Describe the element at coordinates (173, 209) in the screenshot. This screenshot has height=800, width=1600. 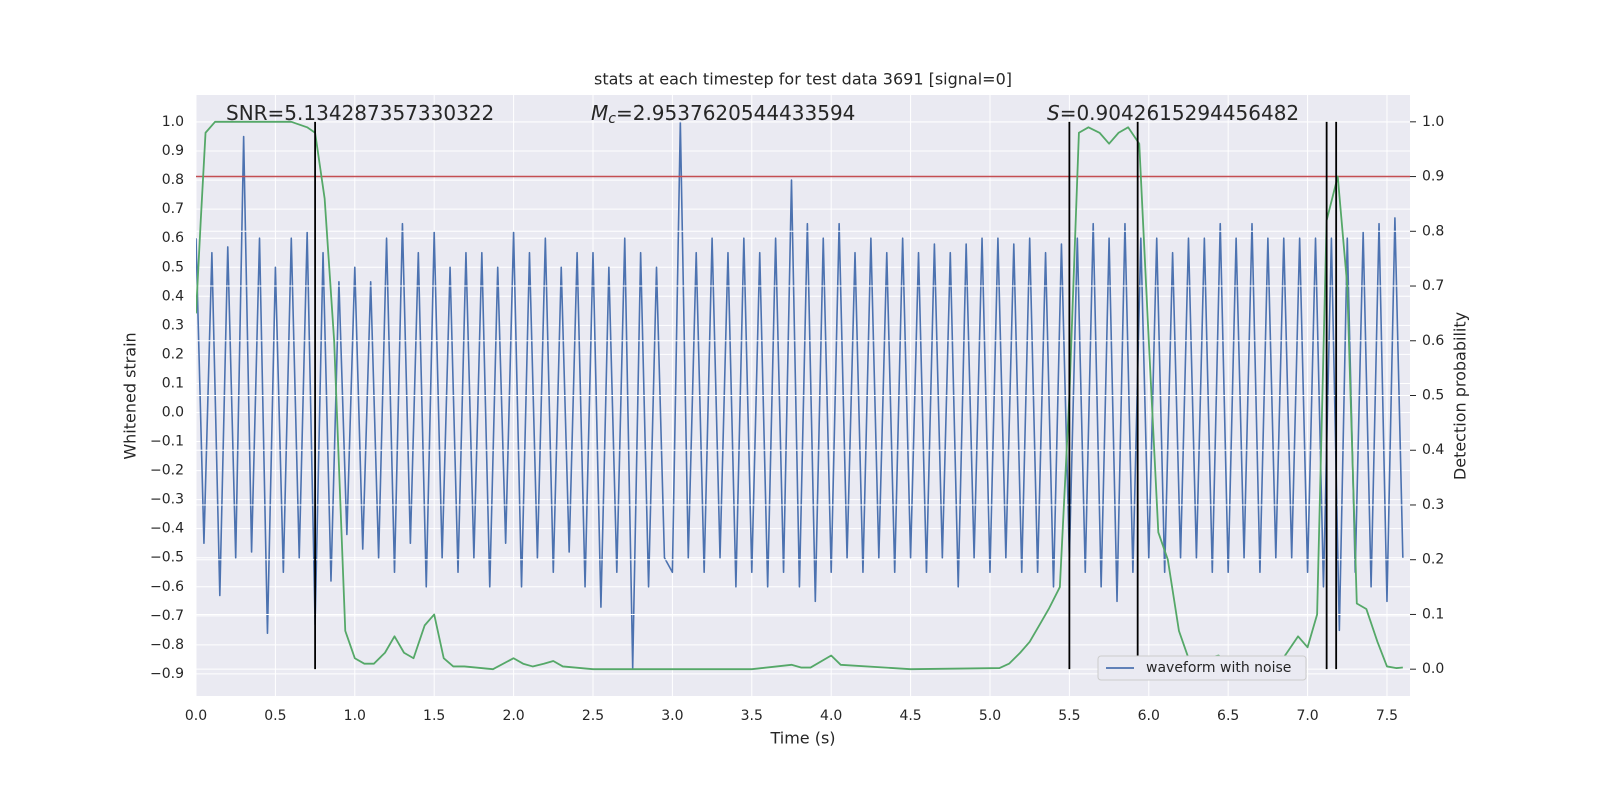
I see `y-tick-label: 0.7` at that location.